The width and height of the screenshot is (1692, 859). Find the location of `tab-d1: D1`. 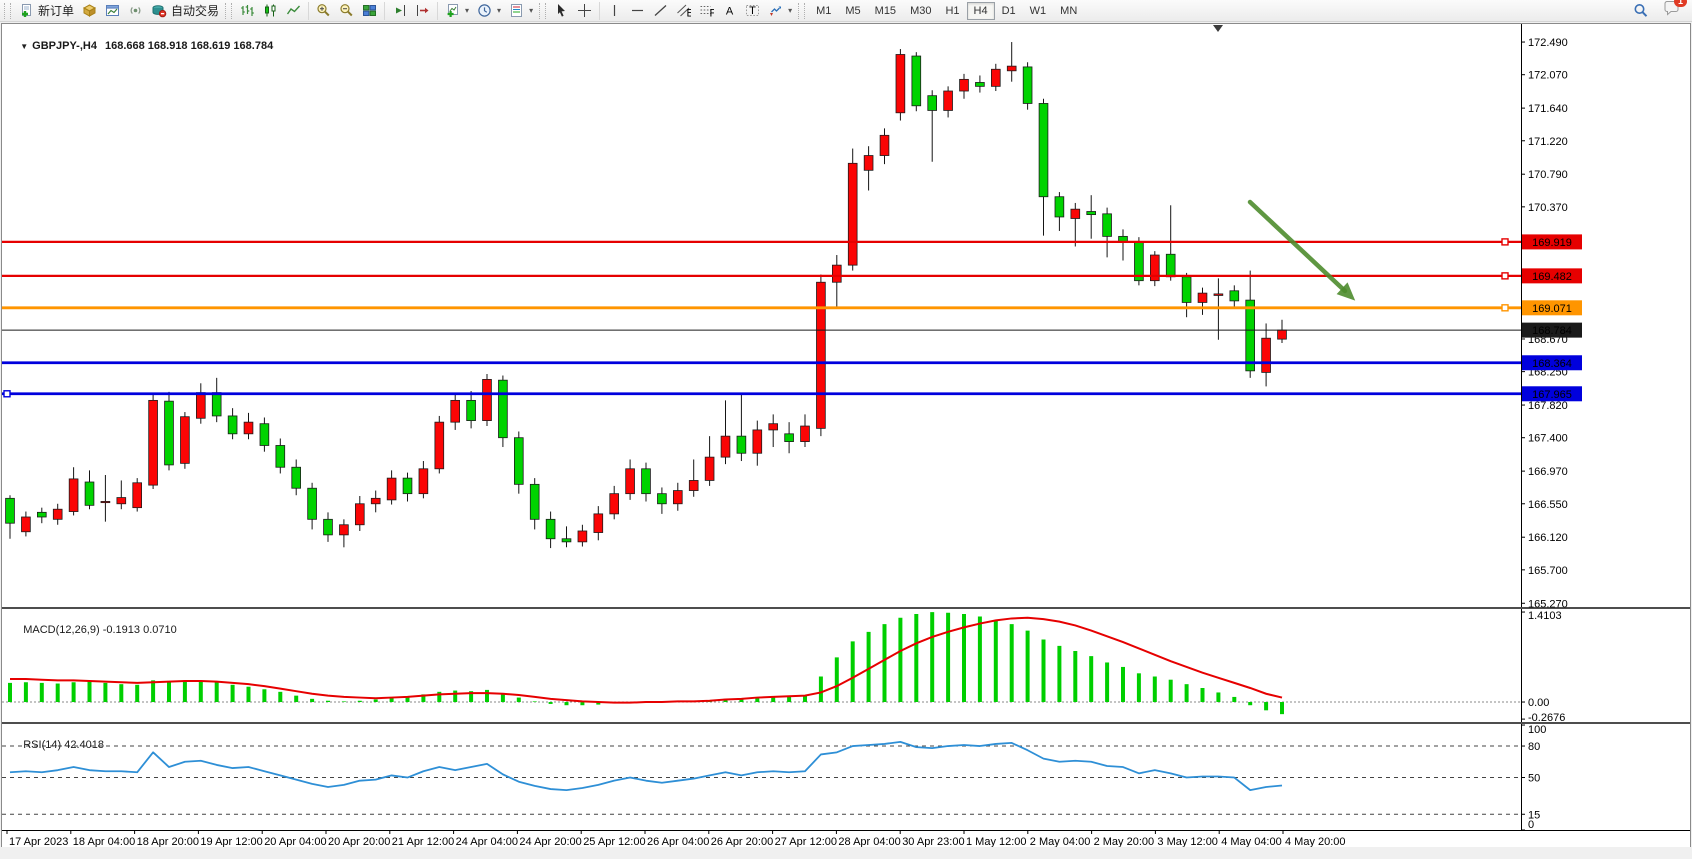

tab-d1: D1 is located at coordinates (1009, 11).